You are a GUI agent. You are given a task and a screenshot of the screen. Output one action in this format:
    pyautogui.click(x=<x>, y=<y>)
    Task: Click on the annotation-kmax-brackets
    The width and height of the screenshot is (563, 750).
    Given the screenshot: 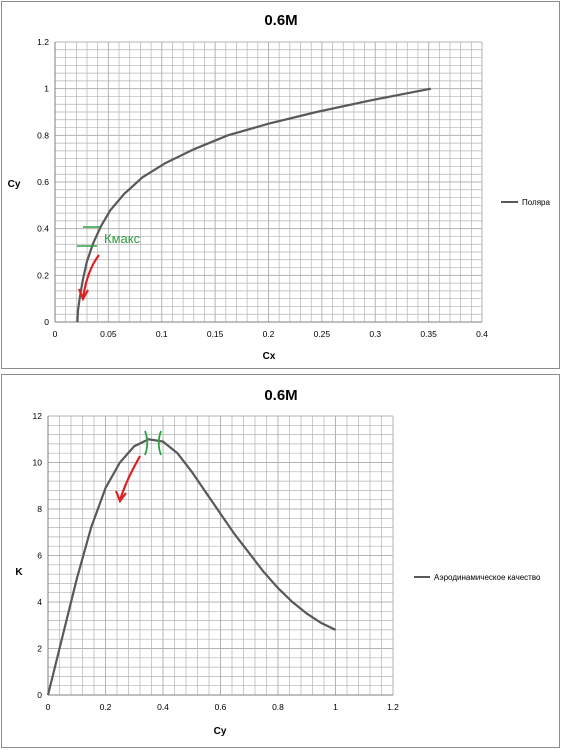 What is the action you would take?
    pyautogui.click(x=153, y=443)
    